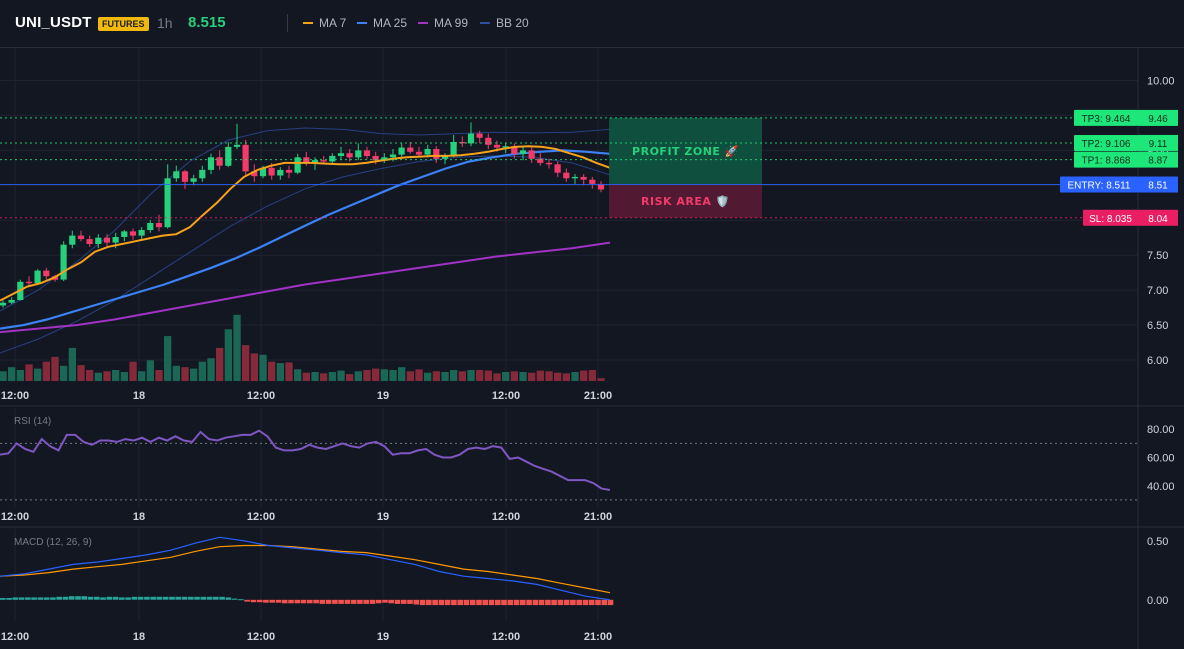  I want to click on time-tick-rsi-0: 12:00, so click(15, 517).